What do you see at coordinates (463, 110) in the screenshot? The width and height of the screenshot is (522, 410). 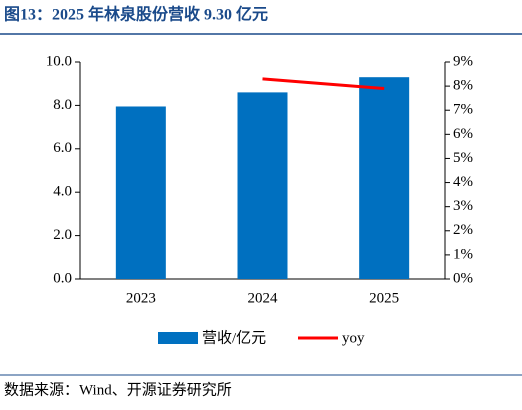 I see `y2-tick-label: 7%` at bounding box center [463, 110].